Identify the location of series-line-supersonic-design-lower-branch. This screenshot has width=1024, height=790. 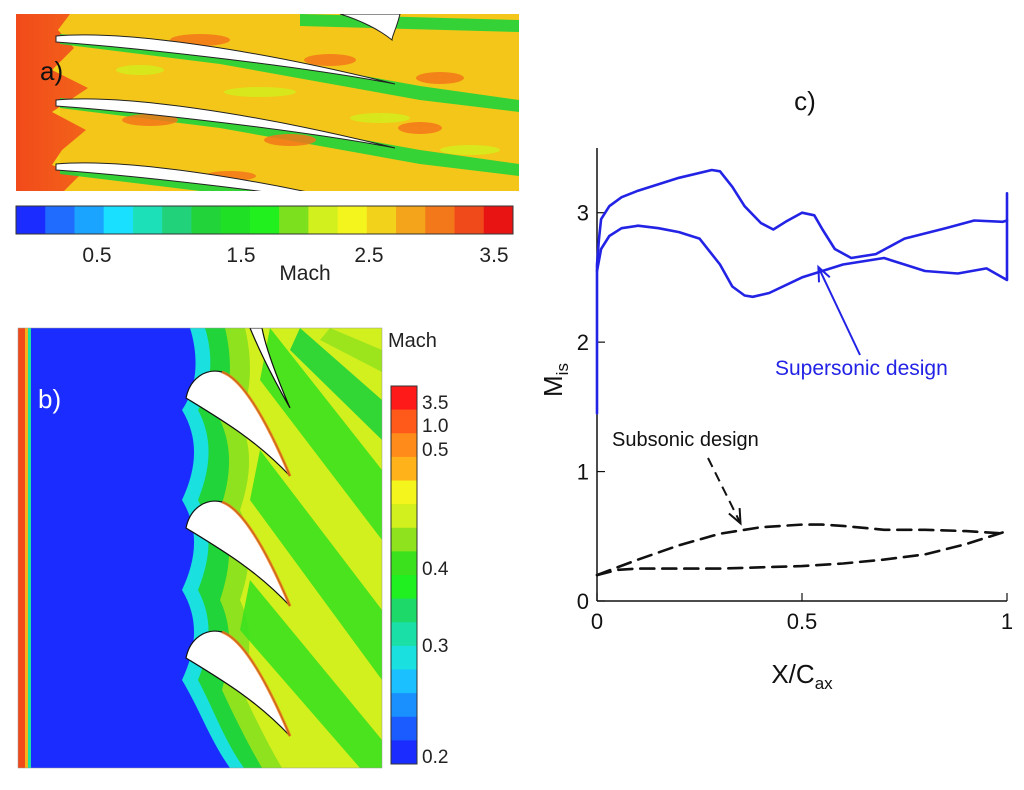
(802, 259).